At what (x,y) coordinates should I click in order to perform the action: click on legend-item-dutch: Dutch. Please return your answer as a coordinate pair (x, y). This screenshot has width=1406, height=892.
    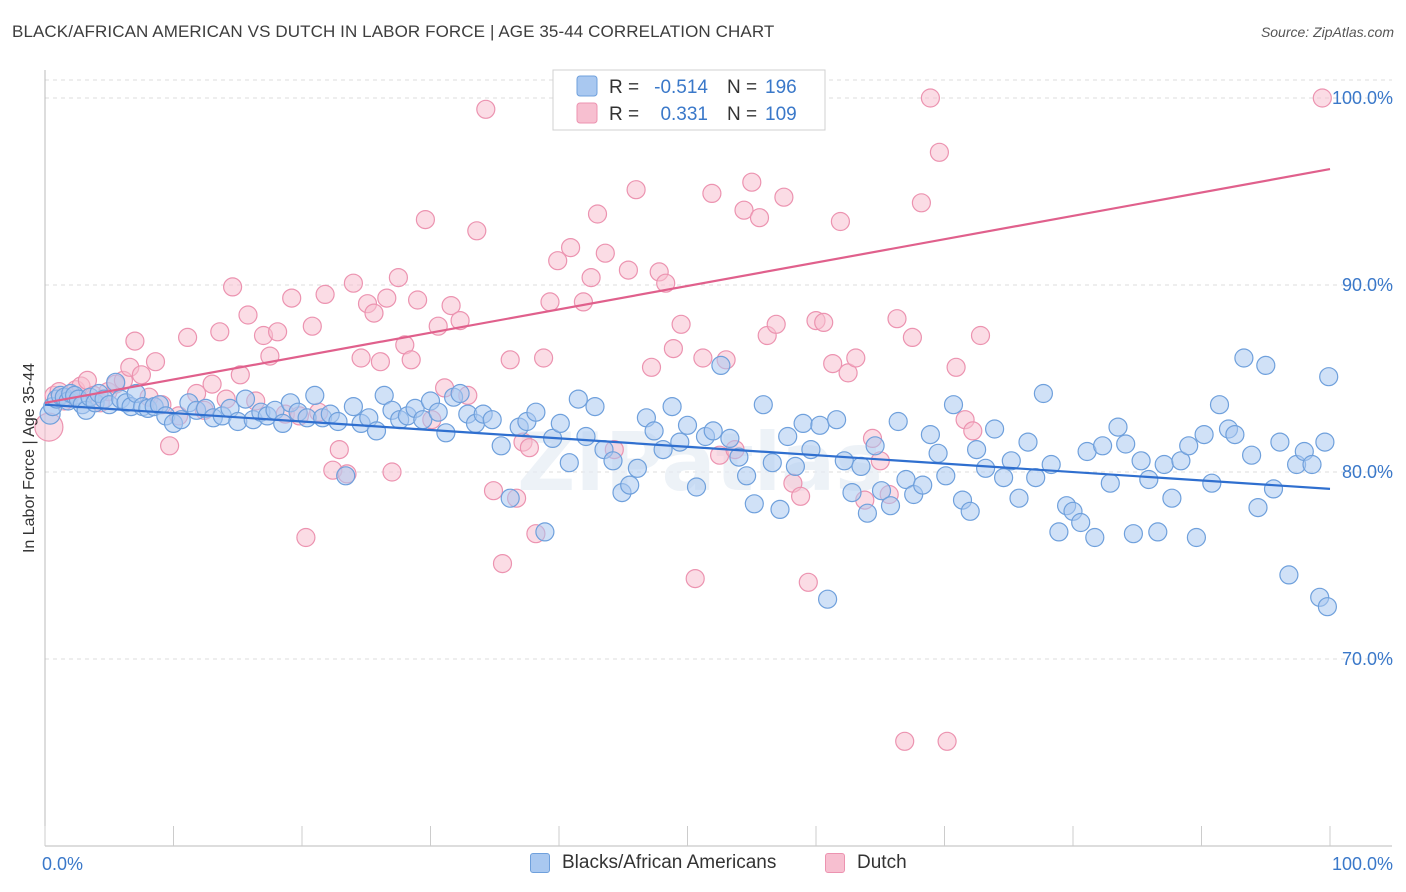
    Looking at the image, I should click on (866, 863).